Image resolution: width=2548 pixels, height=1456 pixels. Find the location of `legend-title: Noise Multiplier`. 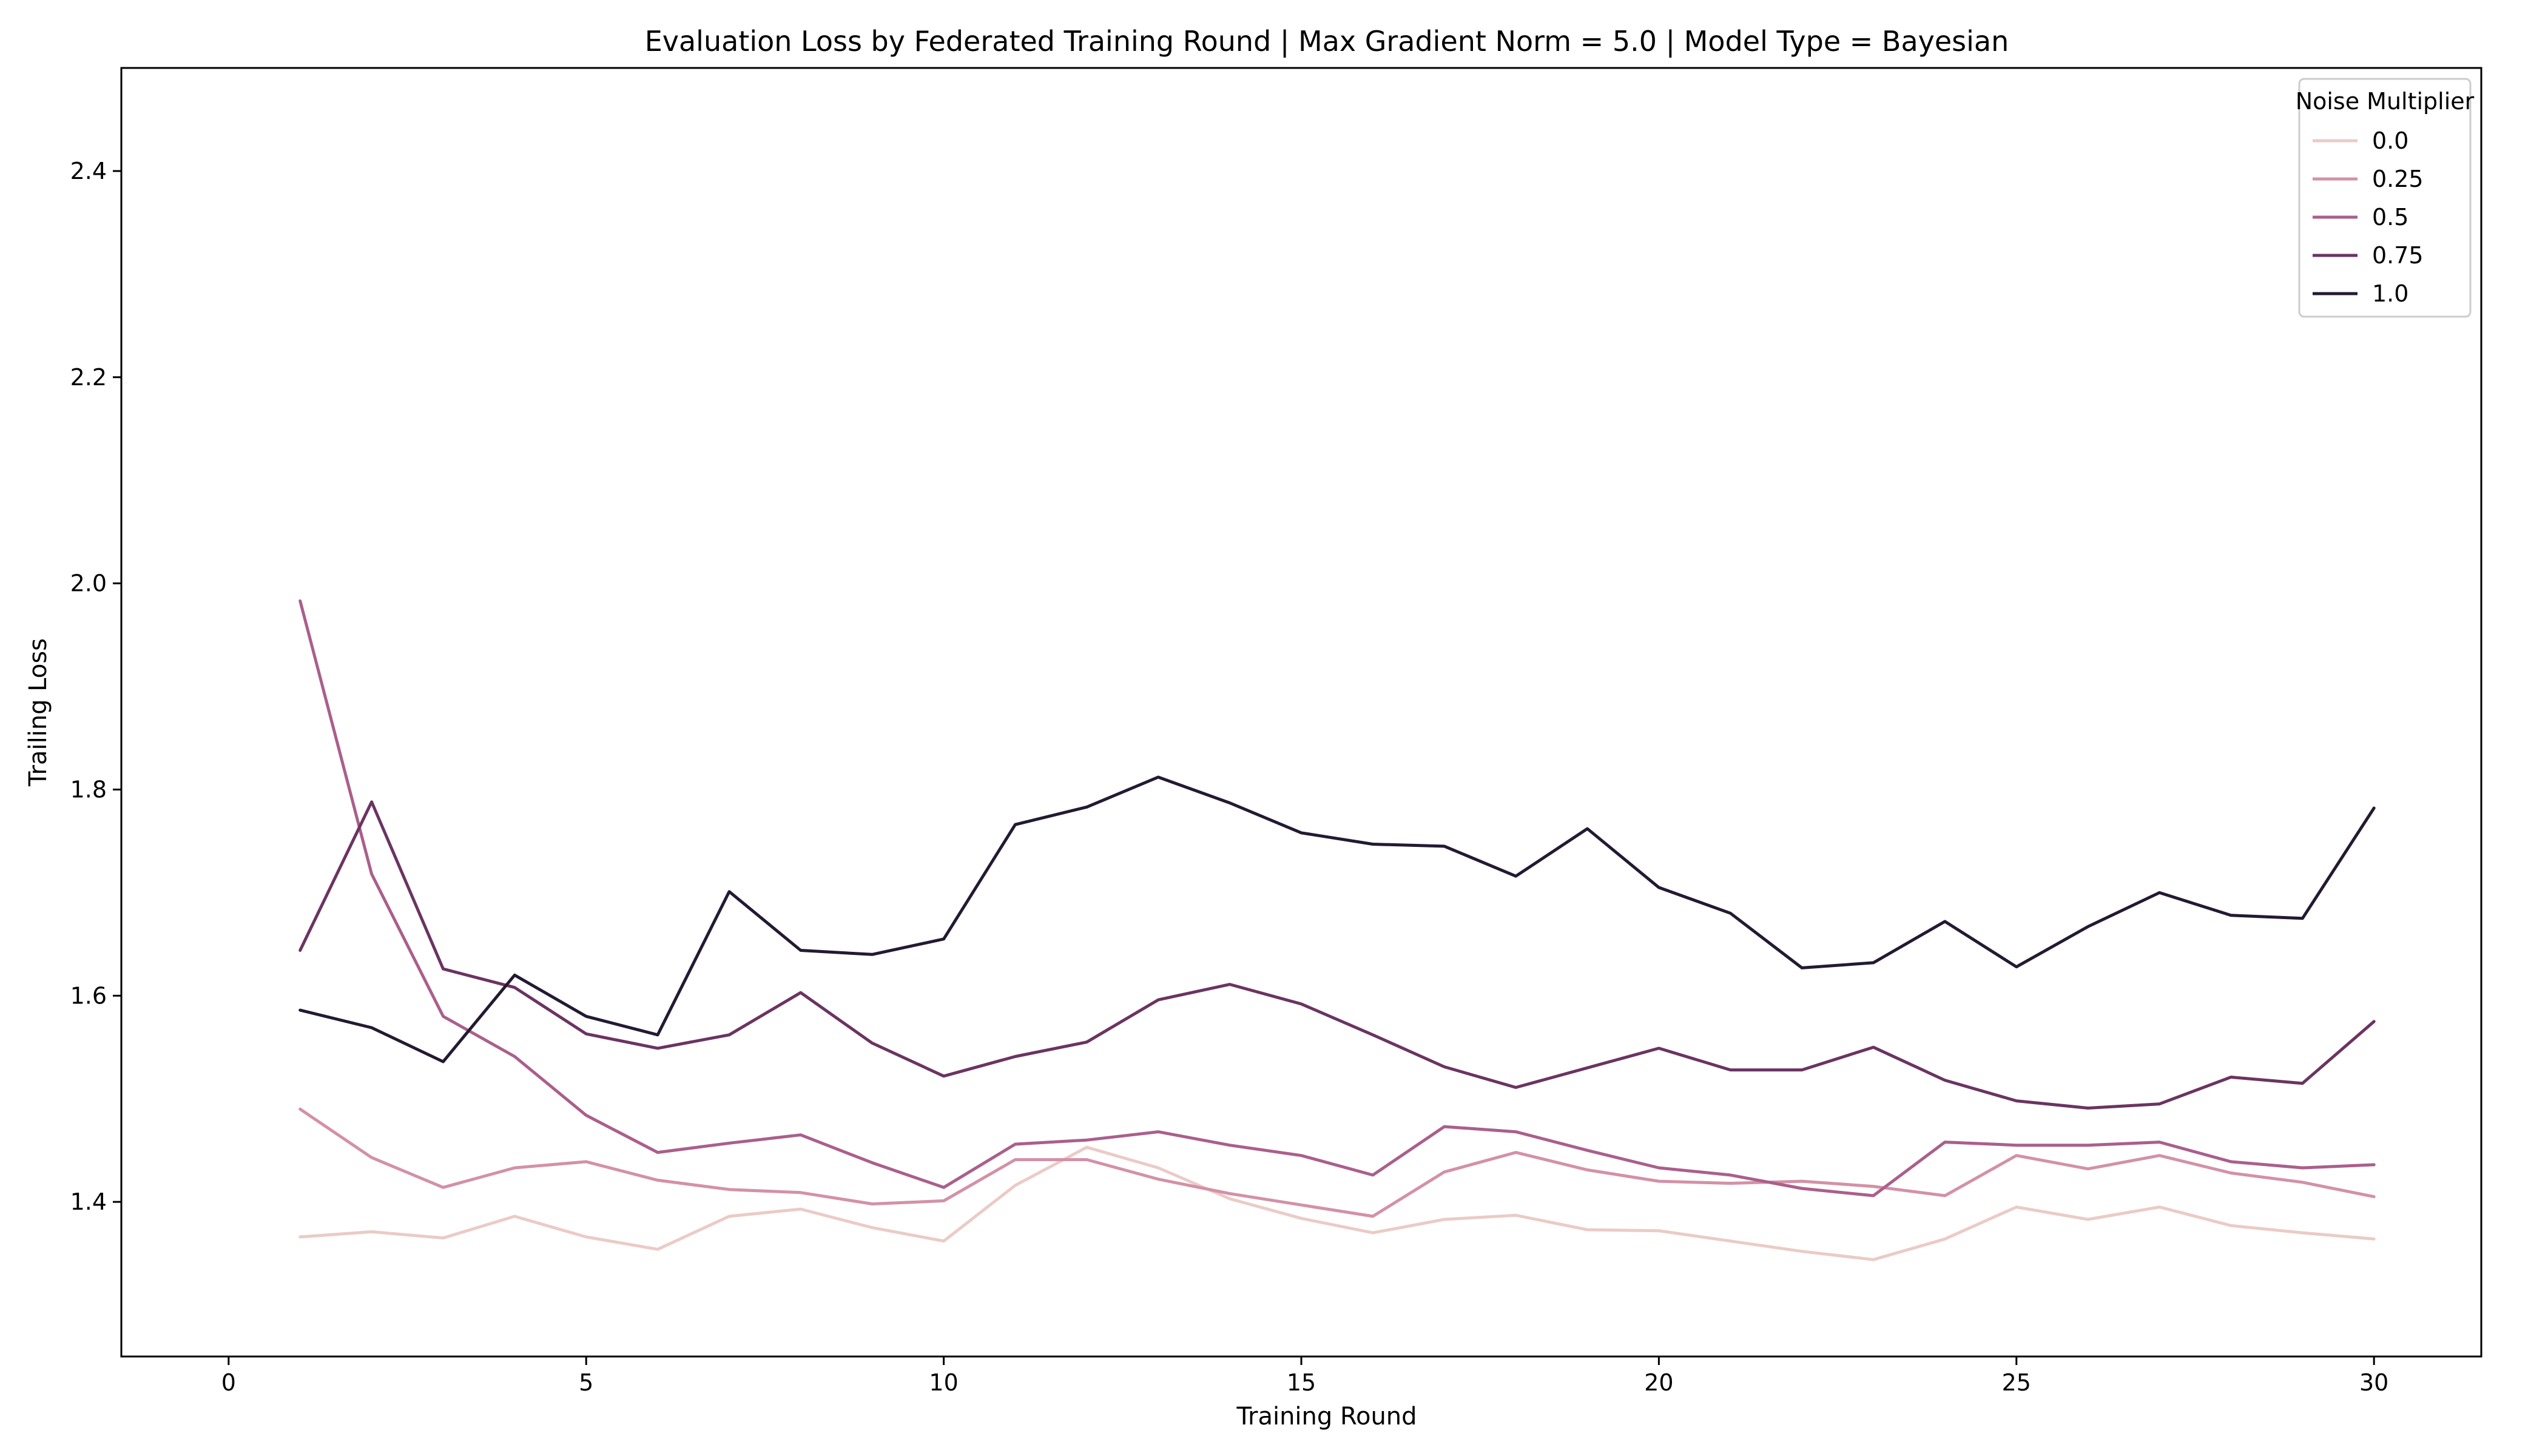

legend-title: Noise Multiplier is located at coordinates (2385, 101).